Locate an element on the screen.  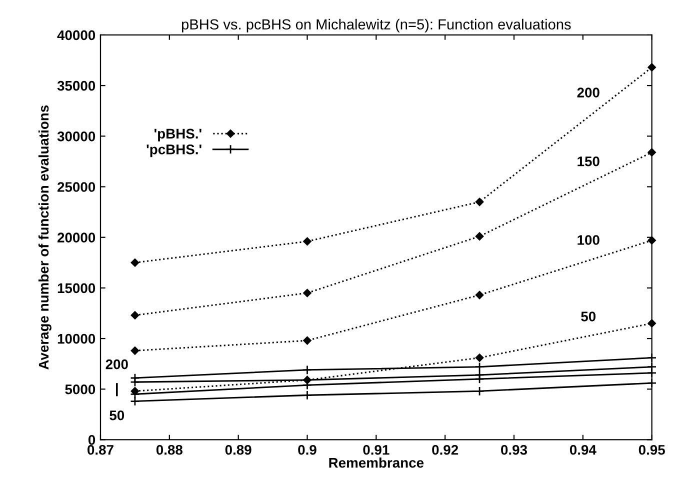
y-tick-label: 0 is located at coordinates (92, 440).